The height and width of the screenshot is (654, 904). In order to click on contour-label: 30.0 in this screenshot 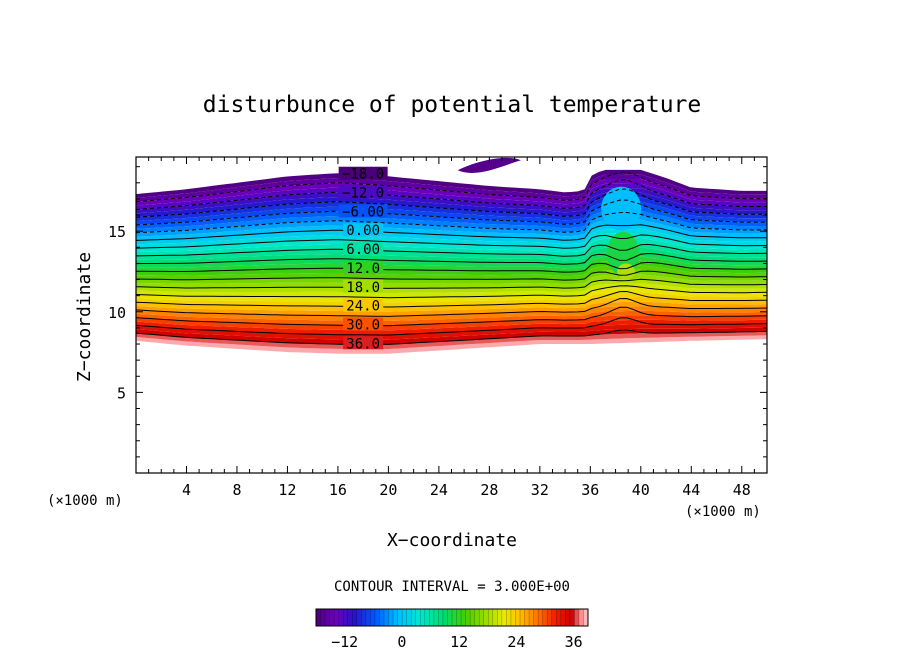, I will do `click(363, 325)`.